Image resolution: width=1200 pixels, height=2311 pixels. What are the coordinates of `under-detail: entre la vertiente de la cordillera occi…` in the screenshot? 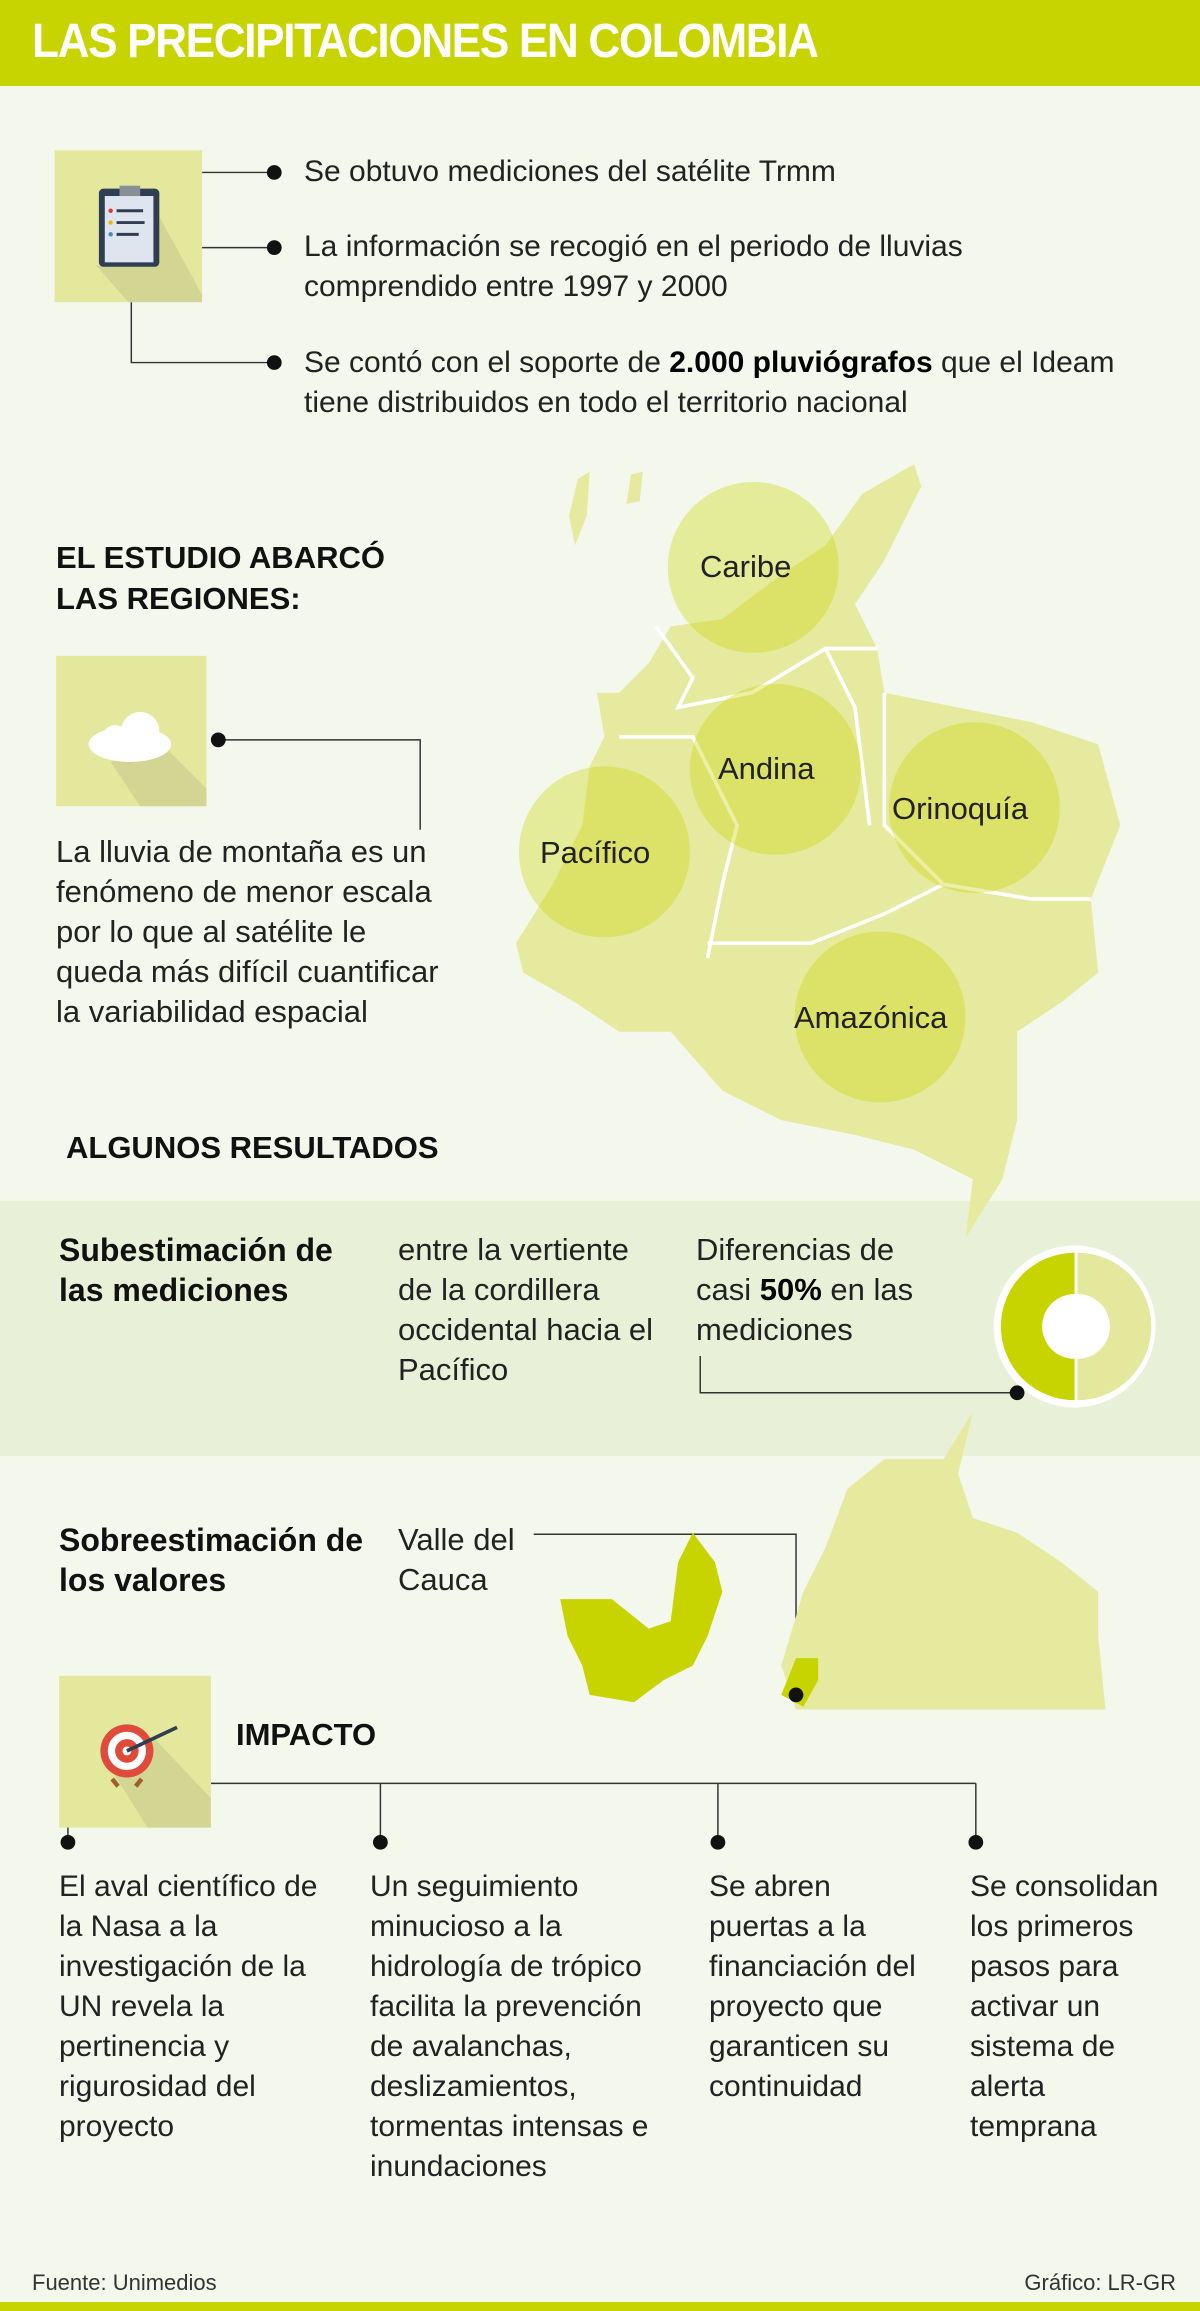 It's located at (526, 1309).